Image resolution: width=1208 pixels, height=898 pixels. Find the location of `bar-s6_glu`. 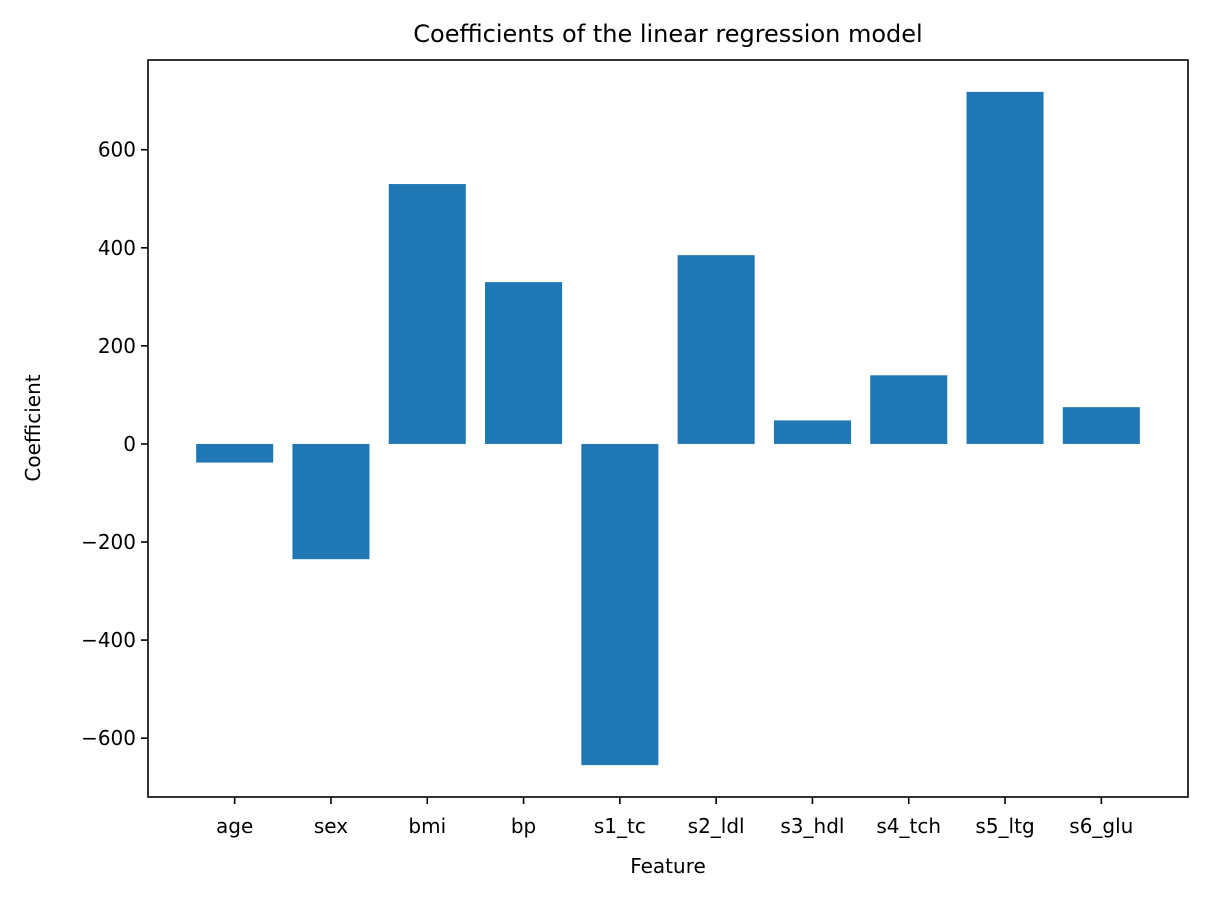

bar-s6_glu is located at coordinates (1101, 425).